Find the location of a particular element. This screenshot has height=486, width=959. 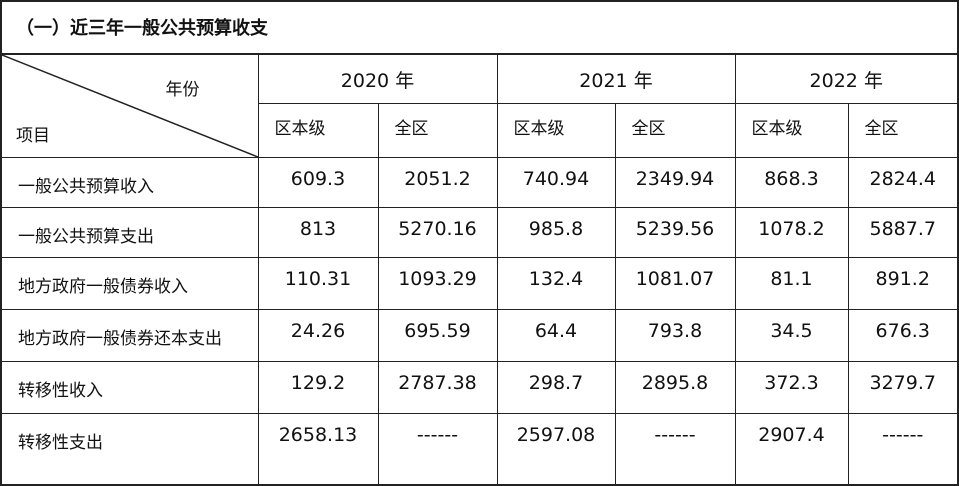

value-cell: 110.31 is located at coordinates (318, 283).